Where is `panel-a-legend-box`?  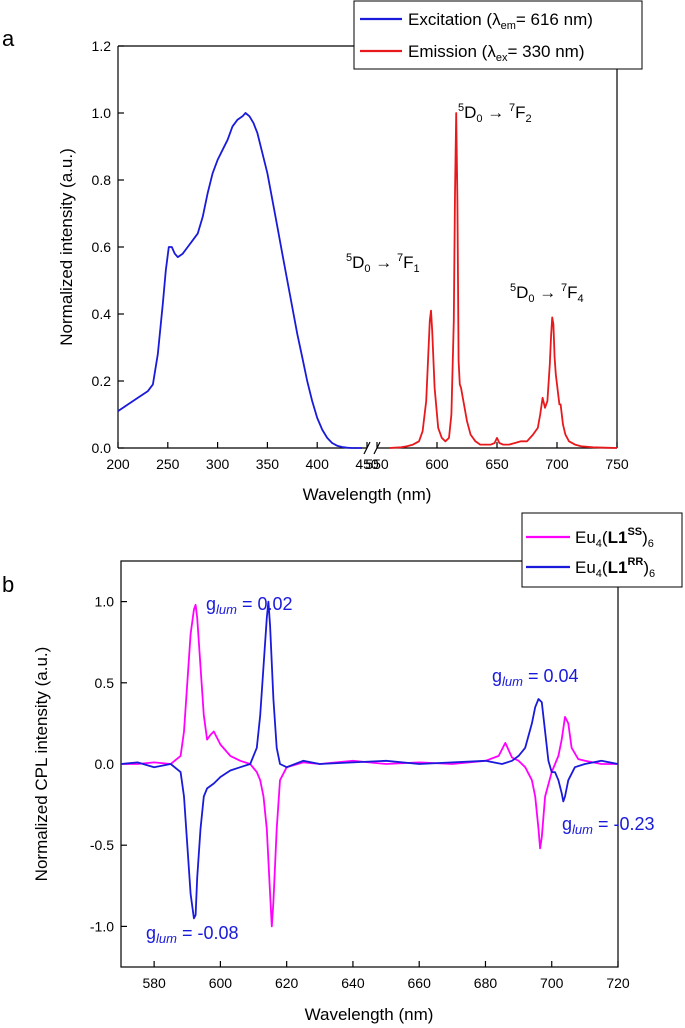
panel-a-legend-box is located at coordinates (498, 35).